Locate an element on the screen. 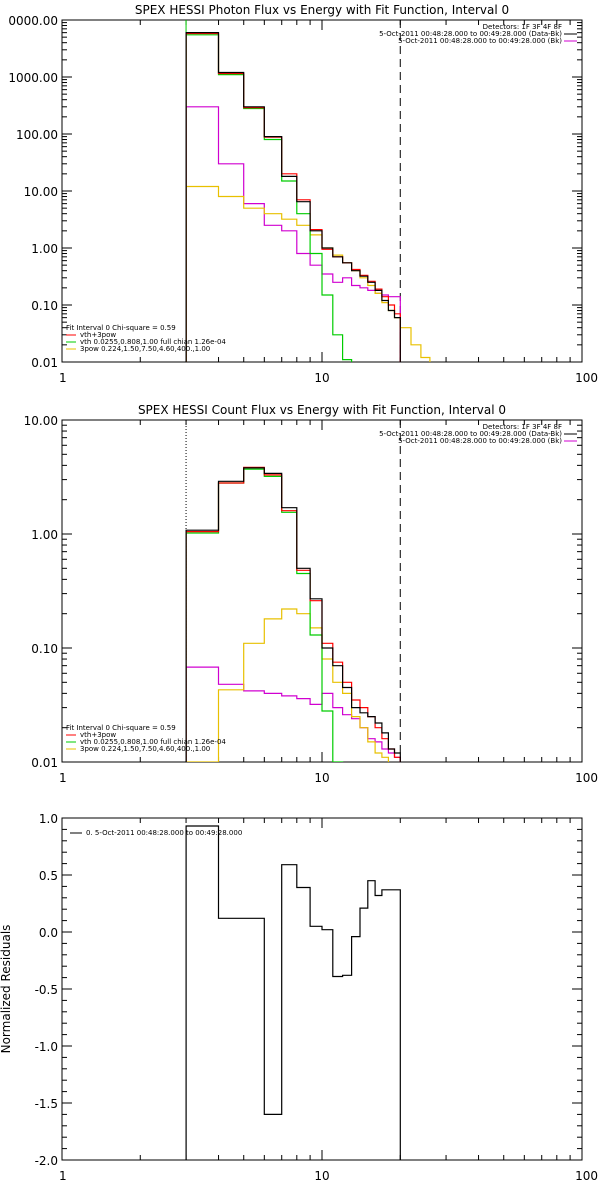 The image size is (600, 1200). y-axis-label: Normalized Residuals is located at coordinates (6, 989).